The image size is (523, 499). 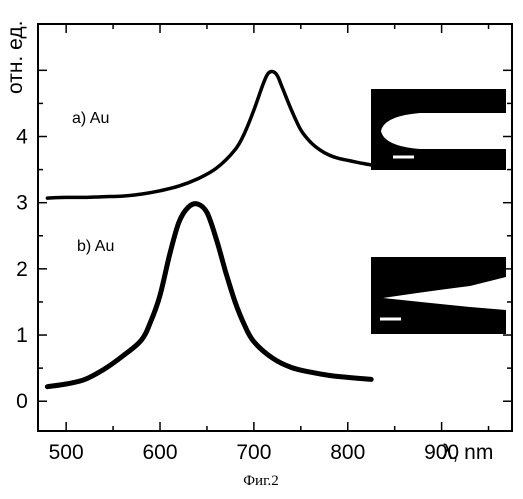 What do you see at coordinates (438, 129) in the screenshot?
I see `inset-micrograph-a` at bounding box center [438, 129].